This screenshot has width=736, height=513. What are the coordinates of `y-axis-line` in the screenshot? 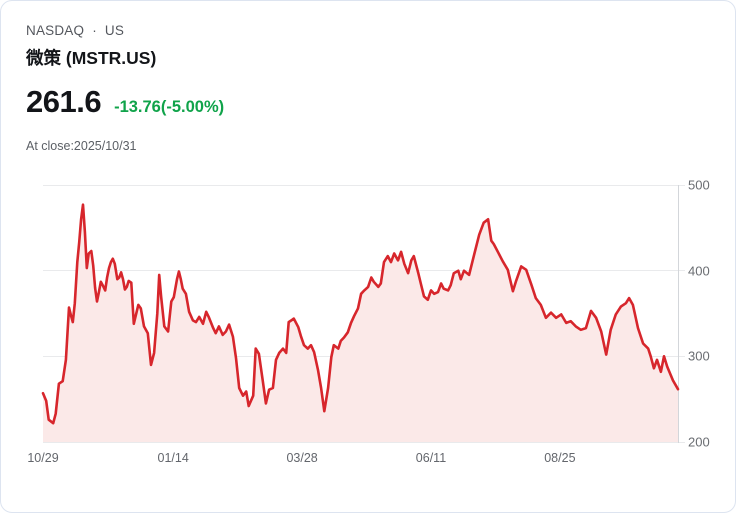 It's located at (678, 314).